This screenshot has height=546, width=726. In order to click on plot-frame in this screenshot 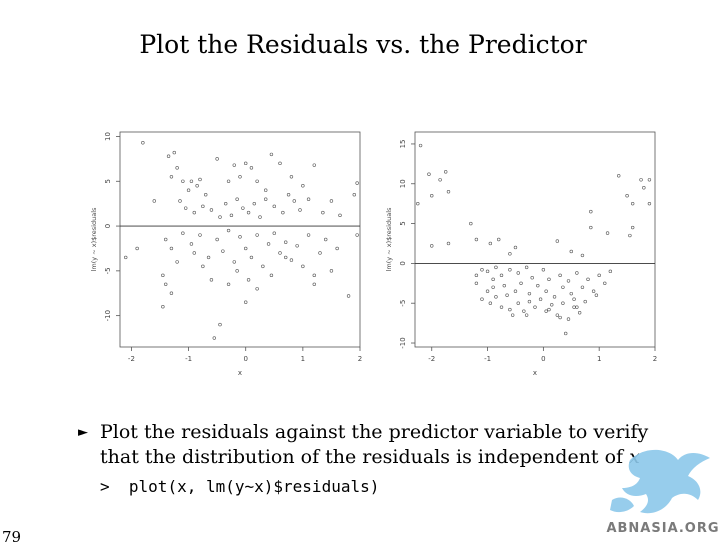, I will do `click(535, 239)`.